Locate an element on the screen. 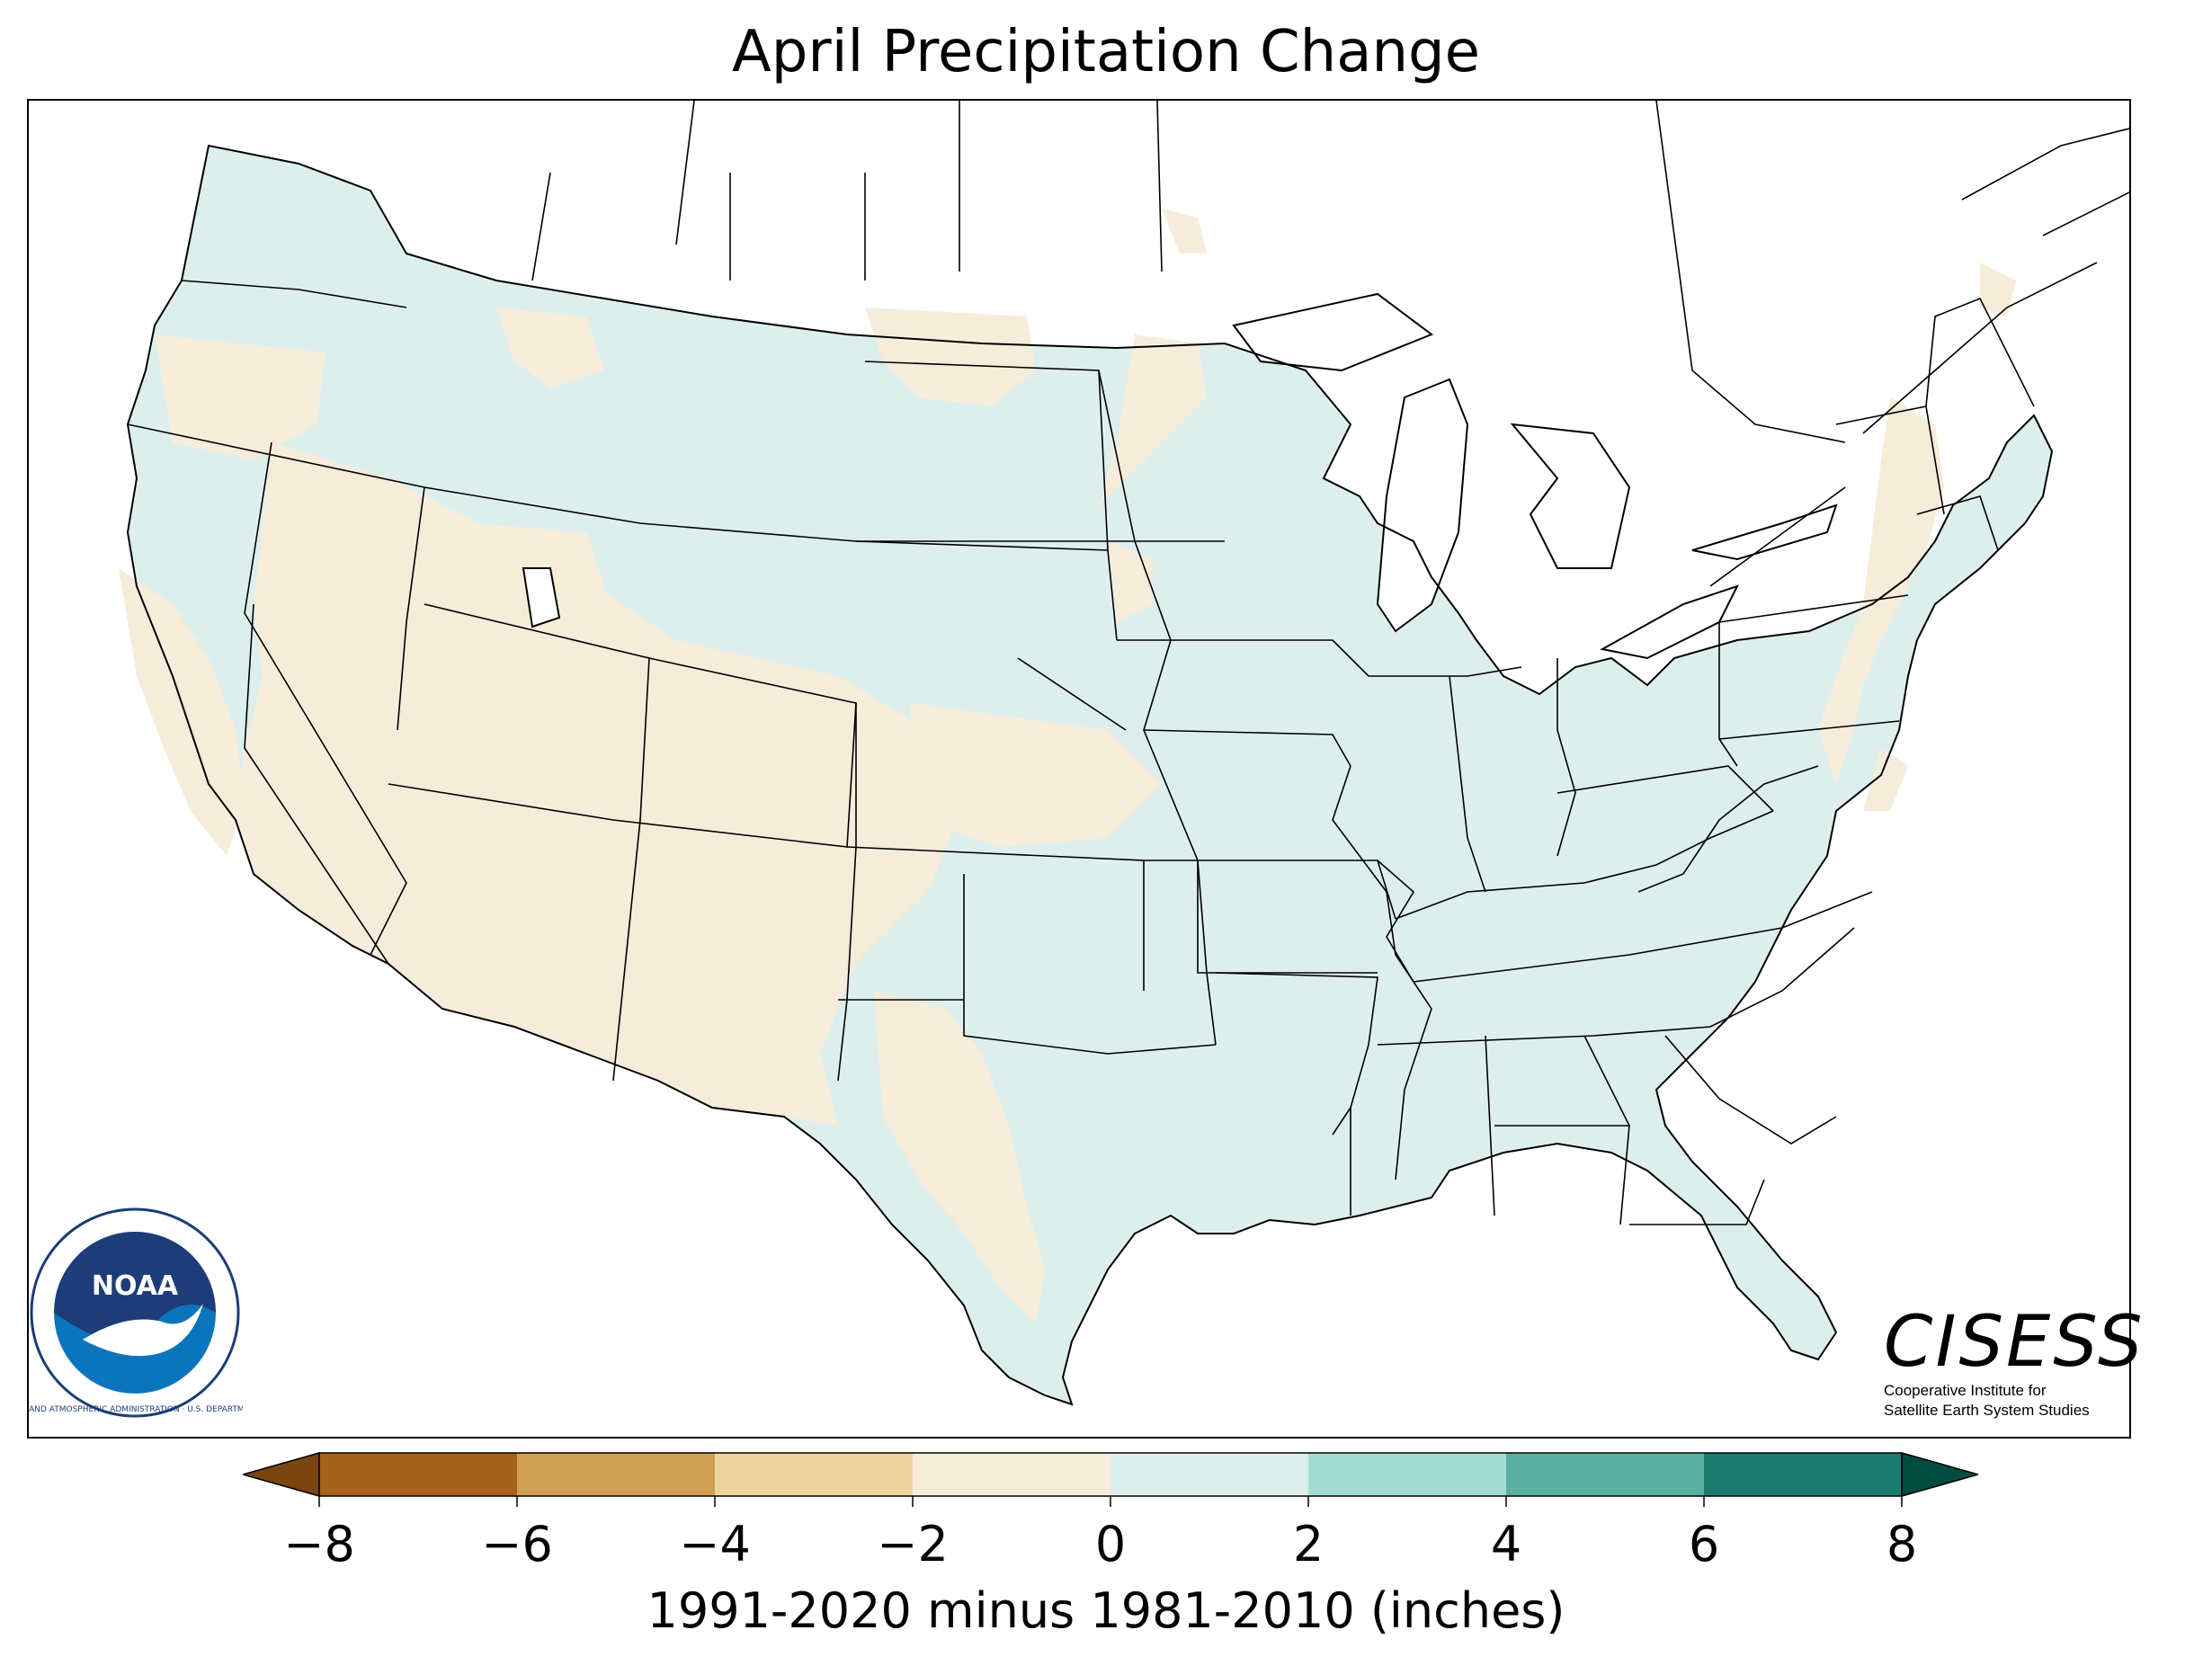  colorbar-under-arrow is located at coordinates (281, 1475).